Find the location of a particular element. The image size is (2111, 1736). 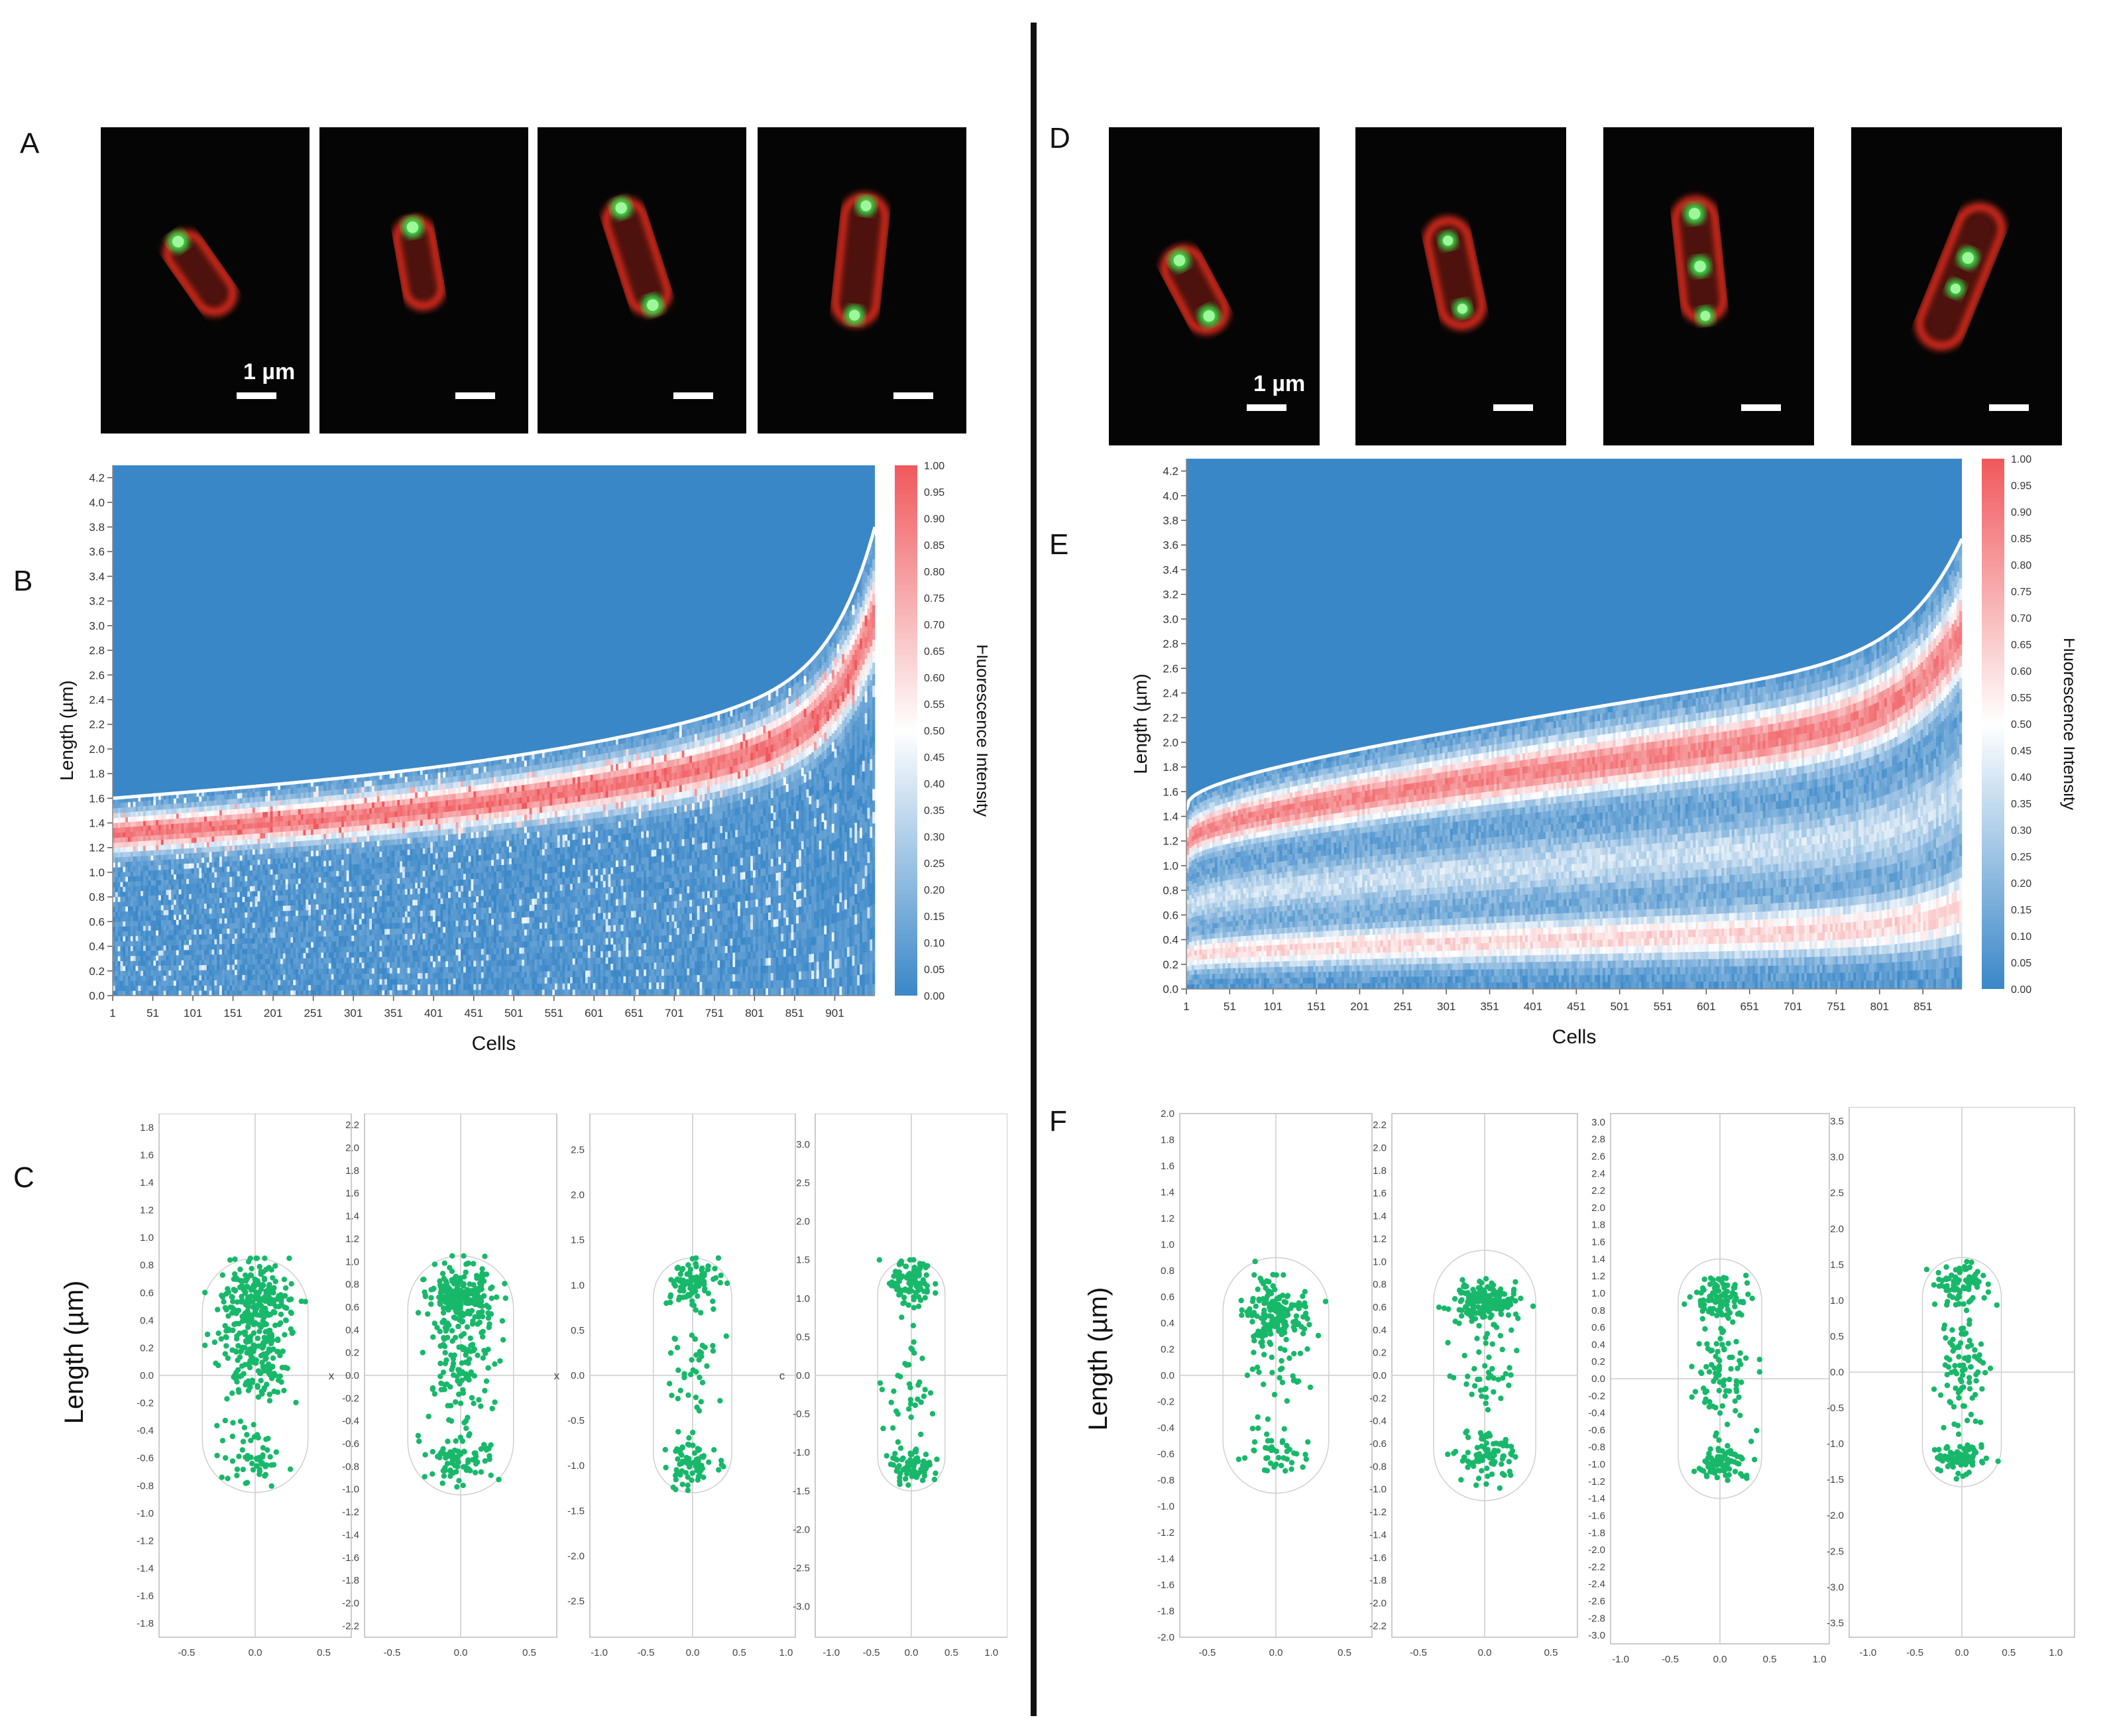

colorbar-label: Fluorescence Intensity is located at coordinates (980, 731).